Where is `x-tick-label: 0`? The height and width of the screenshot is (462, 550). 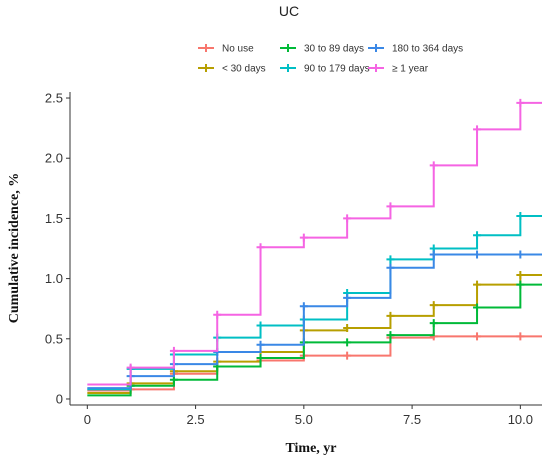
x-tick-label: 0 is located at coordinates (87, 419).